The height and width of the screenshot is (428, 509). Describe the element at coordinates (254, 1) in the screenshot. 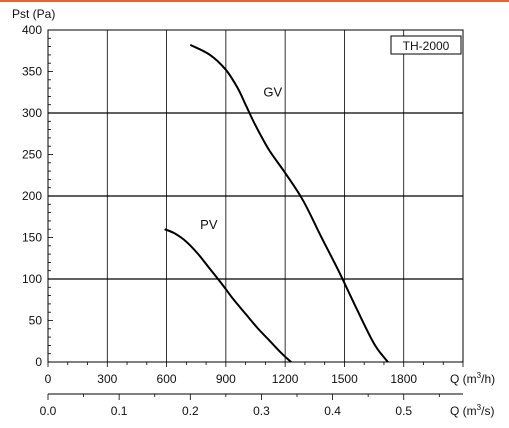

I see `header-accent-line` at that location.